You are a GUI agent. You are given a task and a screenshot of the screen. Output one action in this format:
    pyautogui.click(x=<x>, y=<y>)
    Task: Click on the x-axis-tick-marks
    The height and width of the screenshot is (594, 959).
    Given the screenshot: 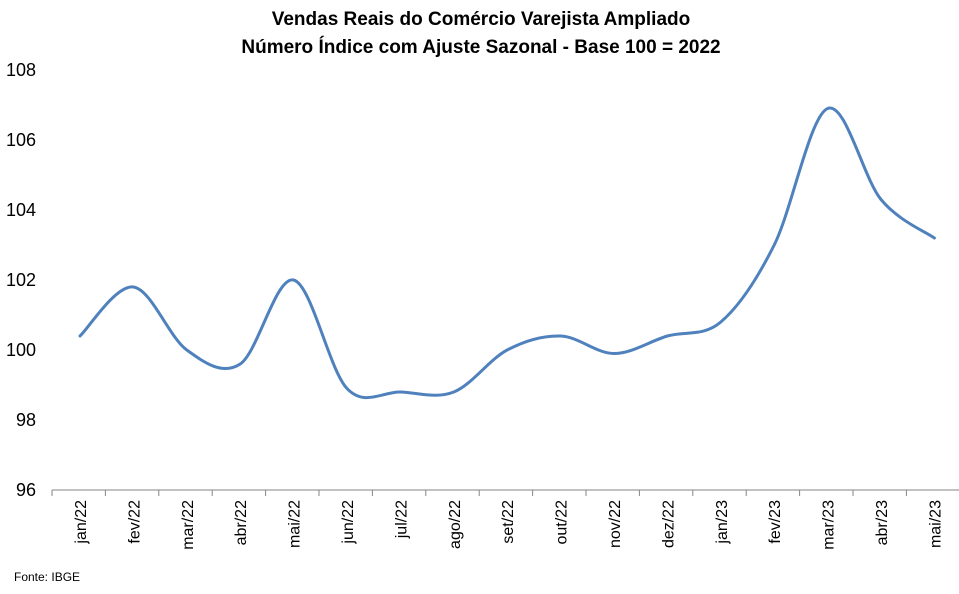 What is the action you would take?
    pyautogui.click(x=479, y=493)
    